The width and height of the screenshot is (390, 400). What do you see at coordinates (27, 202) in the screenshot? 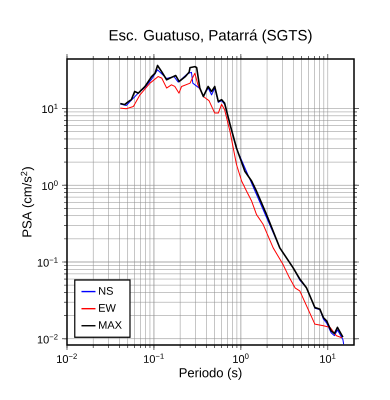
I see `y-axis-title: PSA (cm/s$^{2}$)` at bounding box center [27, 202].